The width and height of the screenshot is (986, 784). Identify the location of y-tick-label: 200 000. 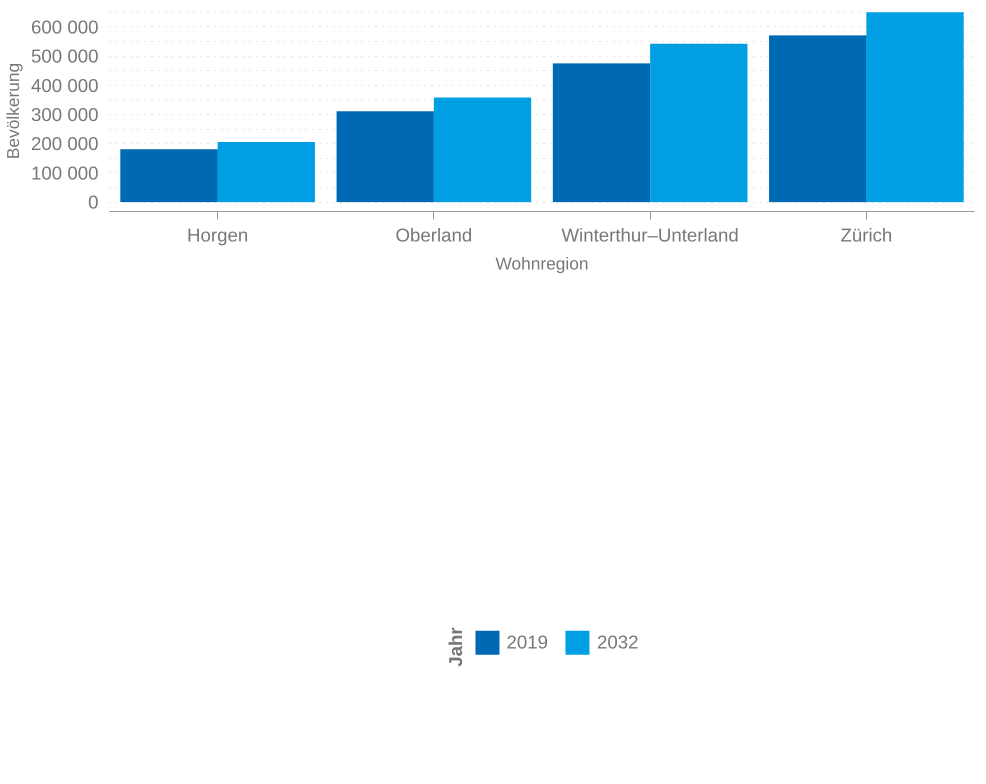
(65, 143).